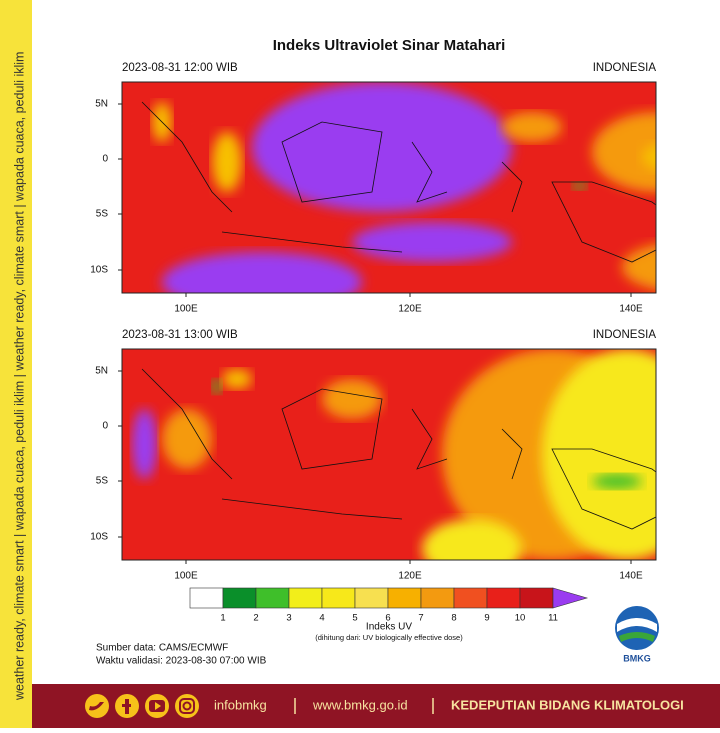  I want to click on legend-label: 1, so click(222, 618).